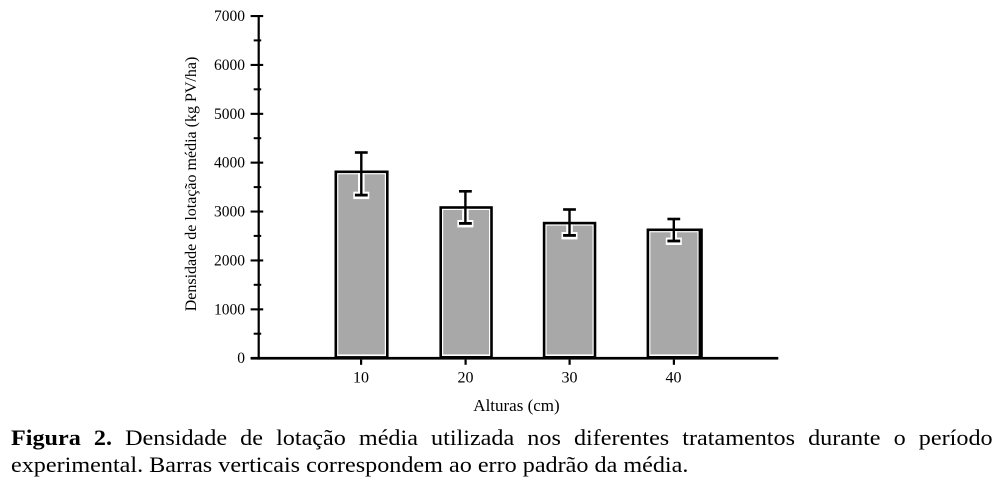  Describe the element at coordinates (466, 377) in the screenshot. I see `svg-text: 20` at that location.